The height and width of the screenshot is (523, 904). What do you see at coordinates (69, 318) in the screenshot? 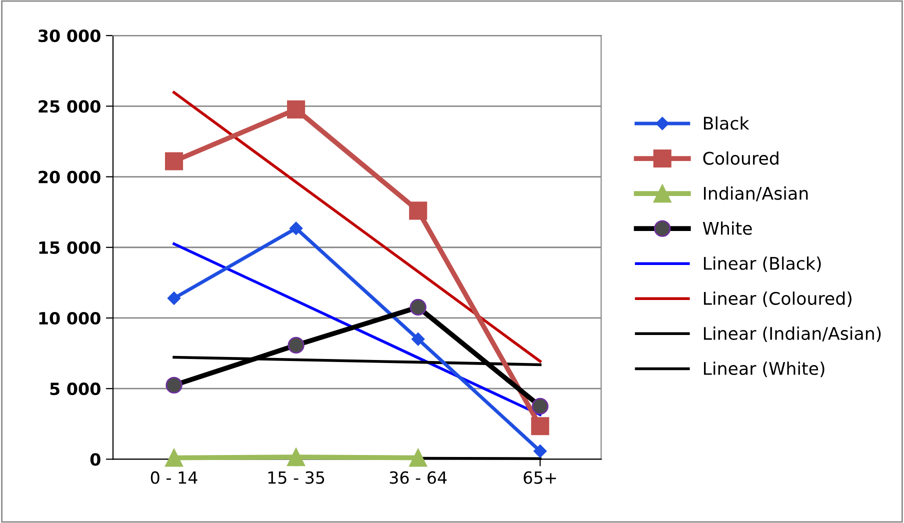
I see `y-tick-label: 10 000` at bounding box center [69, 318].